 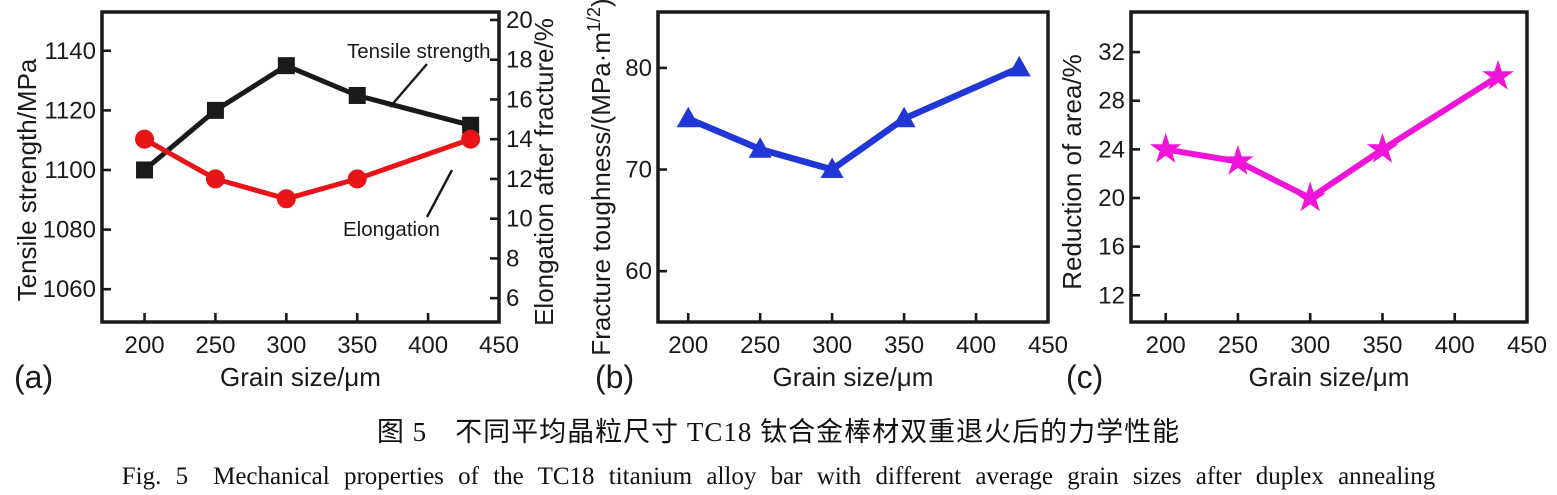 I want to click on panel-label-c: (c), so click(x=1084, y=377).